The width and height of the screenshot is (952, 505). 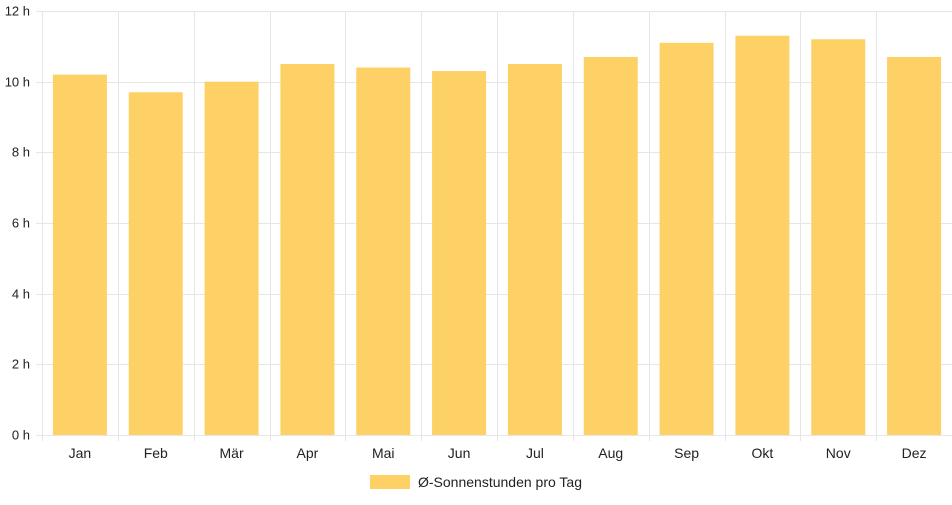 I want to click on x-tick-label: Dez, so click(x=914, y=453).